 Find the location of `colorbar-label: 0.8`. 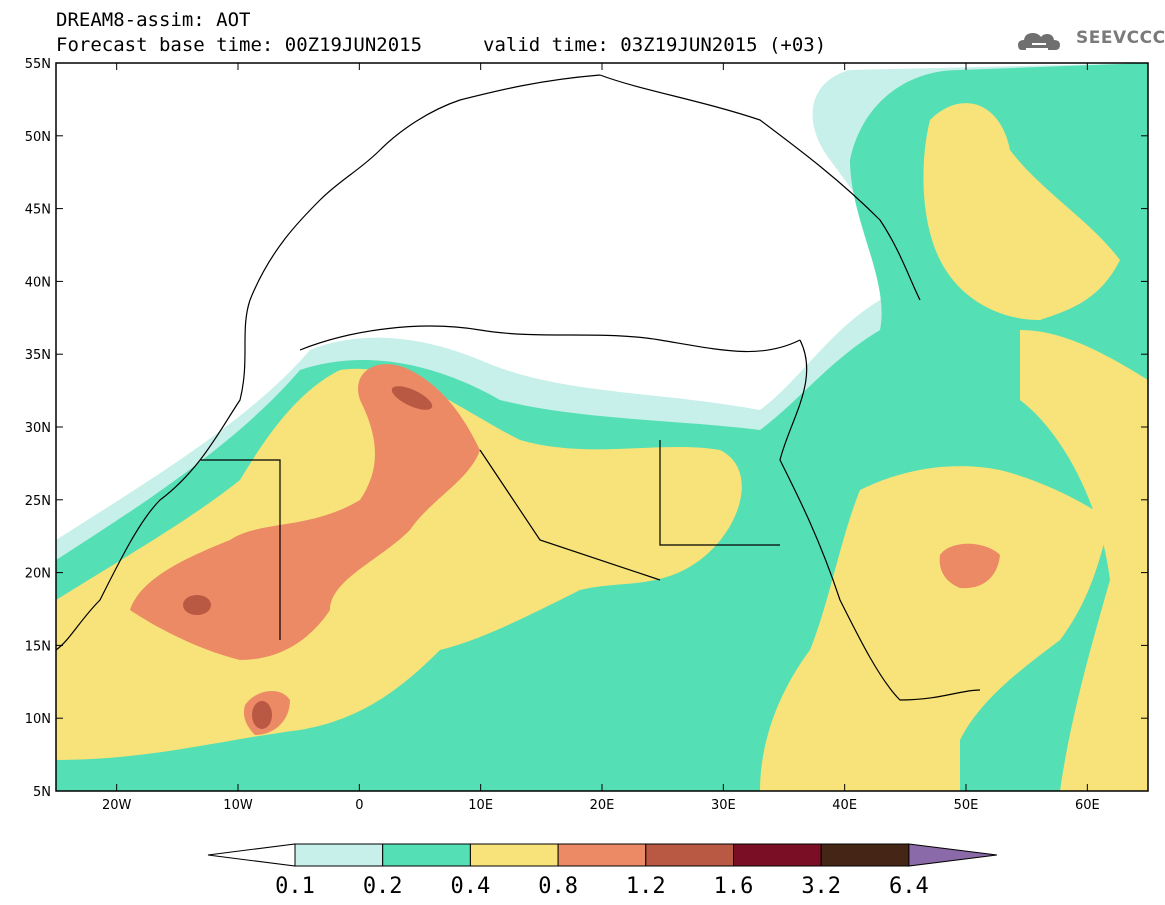

colorbar-label: 0.8 is located at coordinates (558, 886).